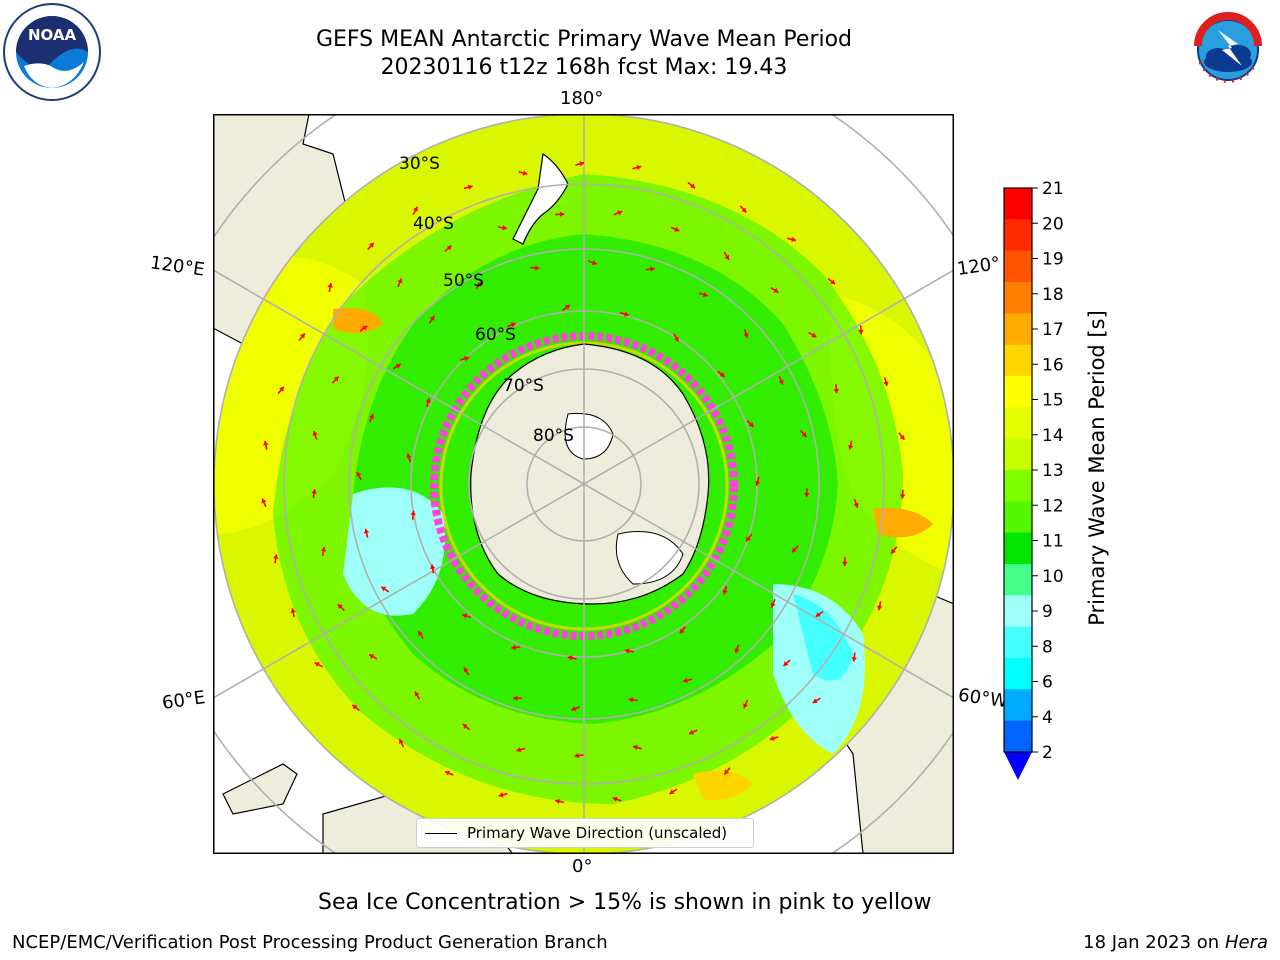 The width and height of the screenshot is (1280, 960). I want to click on wave-band-orange-spot3, so click(723, 785).